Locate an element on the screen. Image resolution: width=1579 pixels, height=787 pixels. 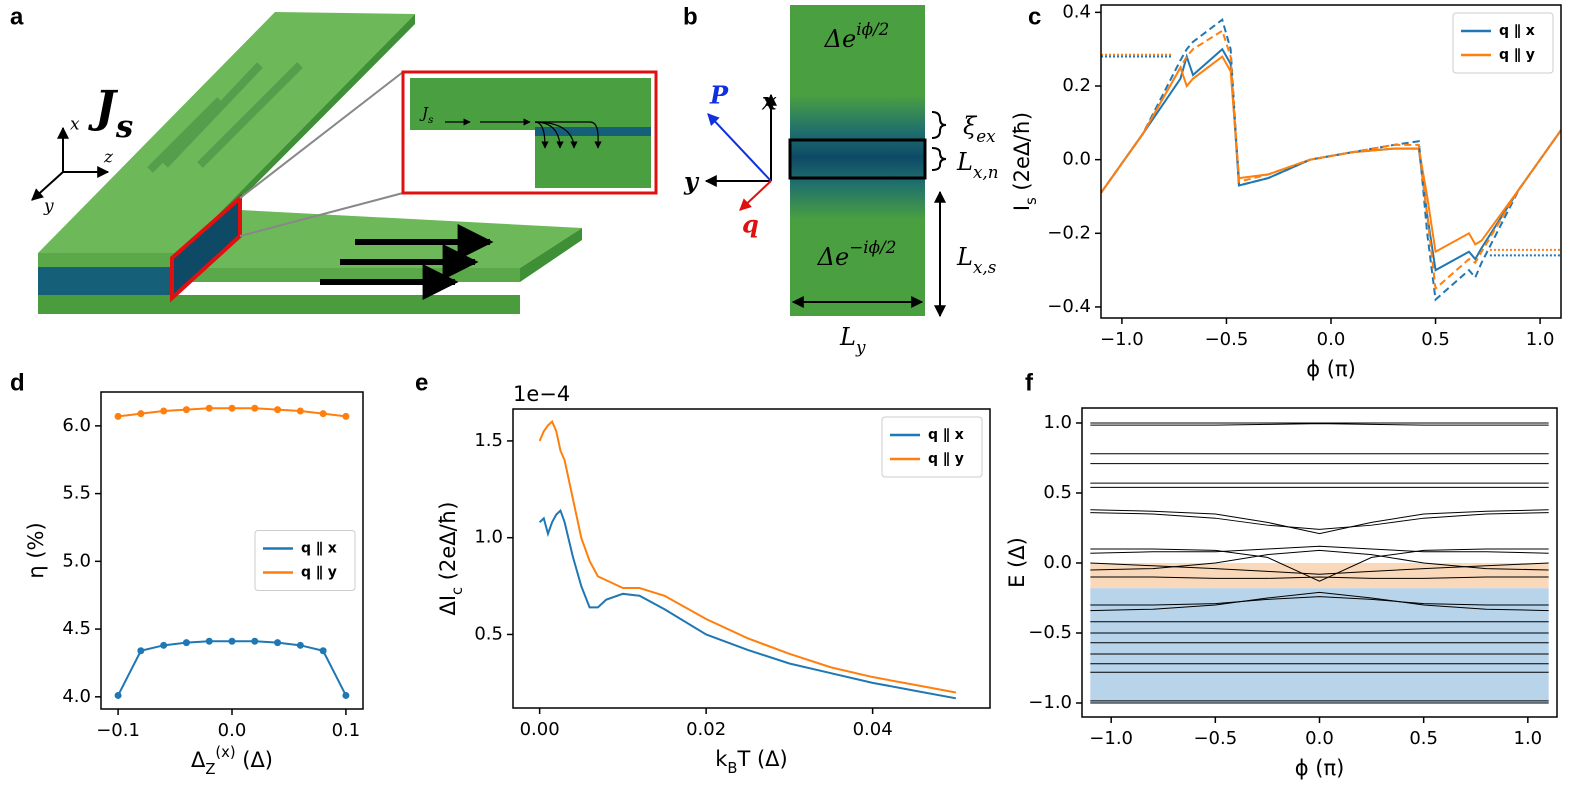
q-arrow is located at coordinates (755, 195).